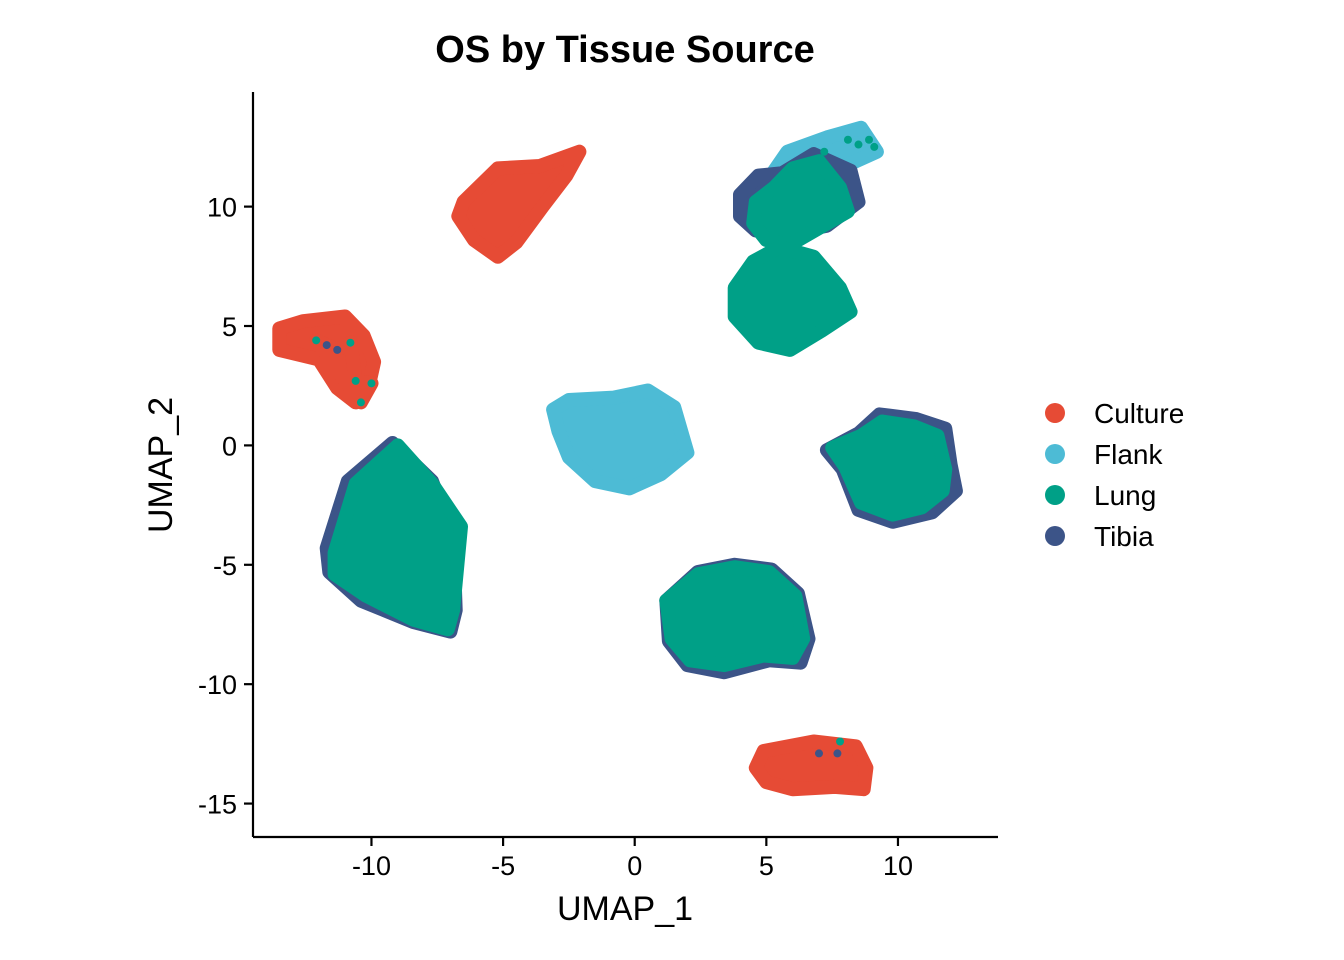 Image resolution: width=1344 pixels, height=960 pixels. Describe the element at coordinates (217, 805) in the screenshot. I see `y-tick-label: -15` at that location.